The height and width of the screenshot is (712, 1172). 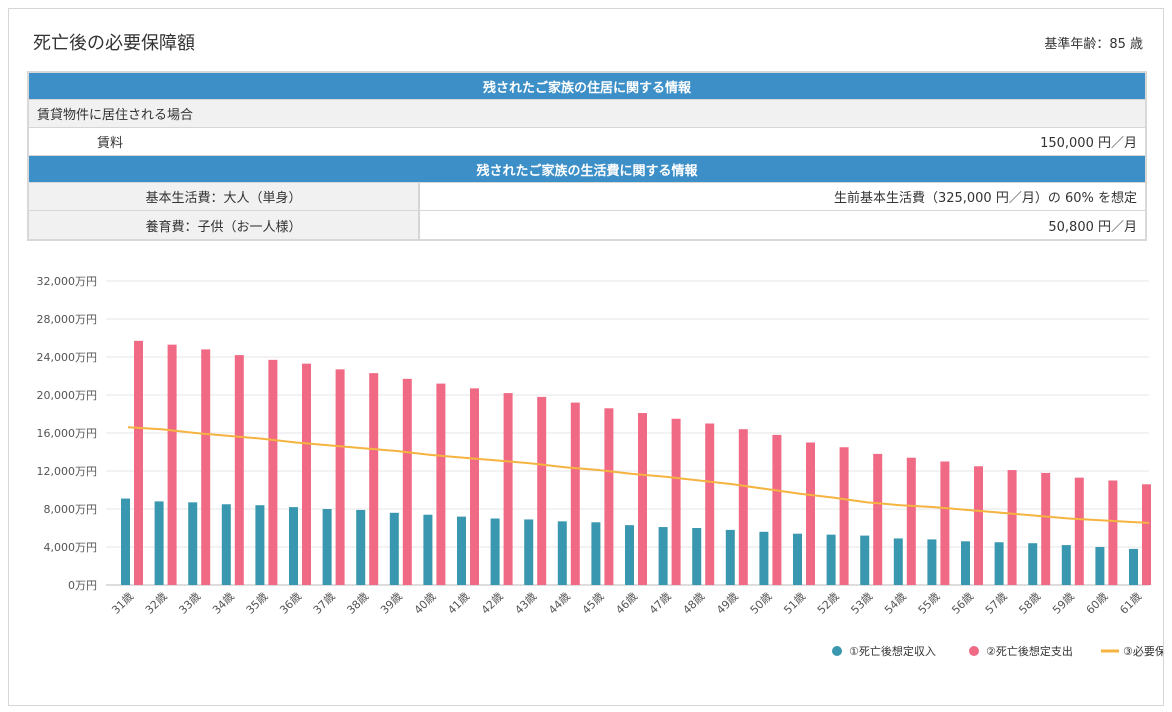 I want to click on x-tick-label: 38歳, so click(x=357, y=603).